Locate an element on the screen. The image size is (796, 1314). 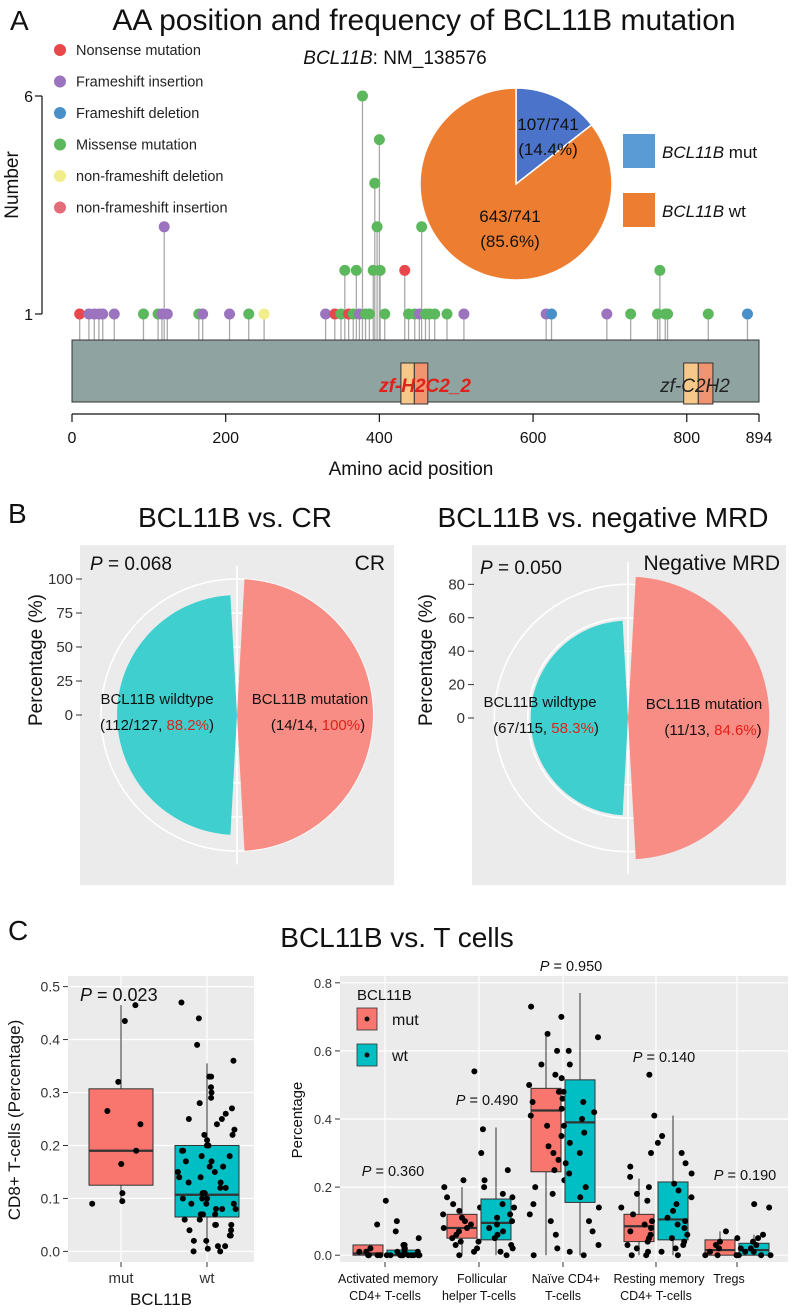
protein-domains: zf-H2C2_2 zf-C2H2 is located at coordinates (554, 383).